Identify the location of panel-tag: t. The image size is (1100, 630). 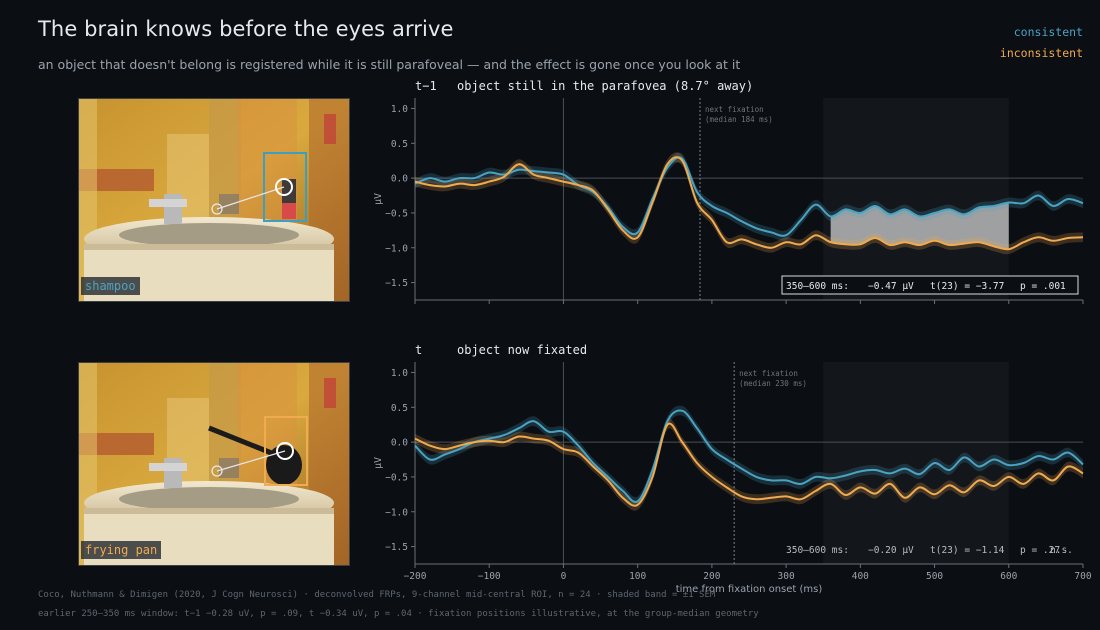
(418, 350).